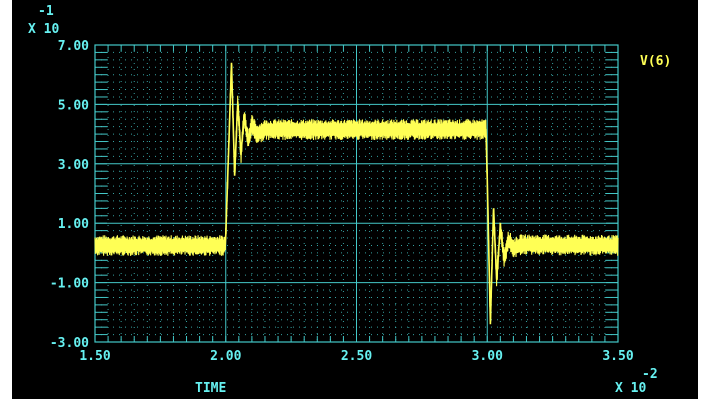 Image resolution: width=710 pixels, height=399 pixels. I want to click on y-multiplier-exponent: -1, so click(46, 11).